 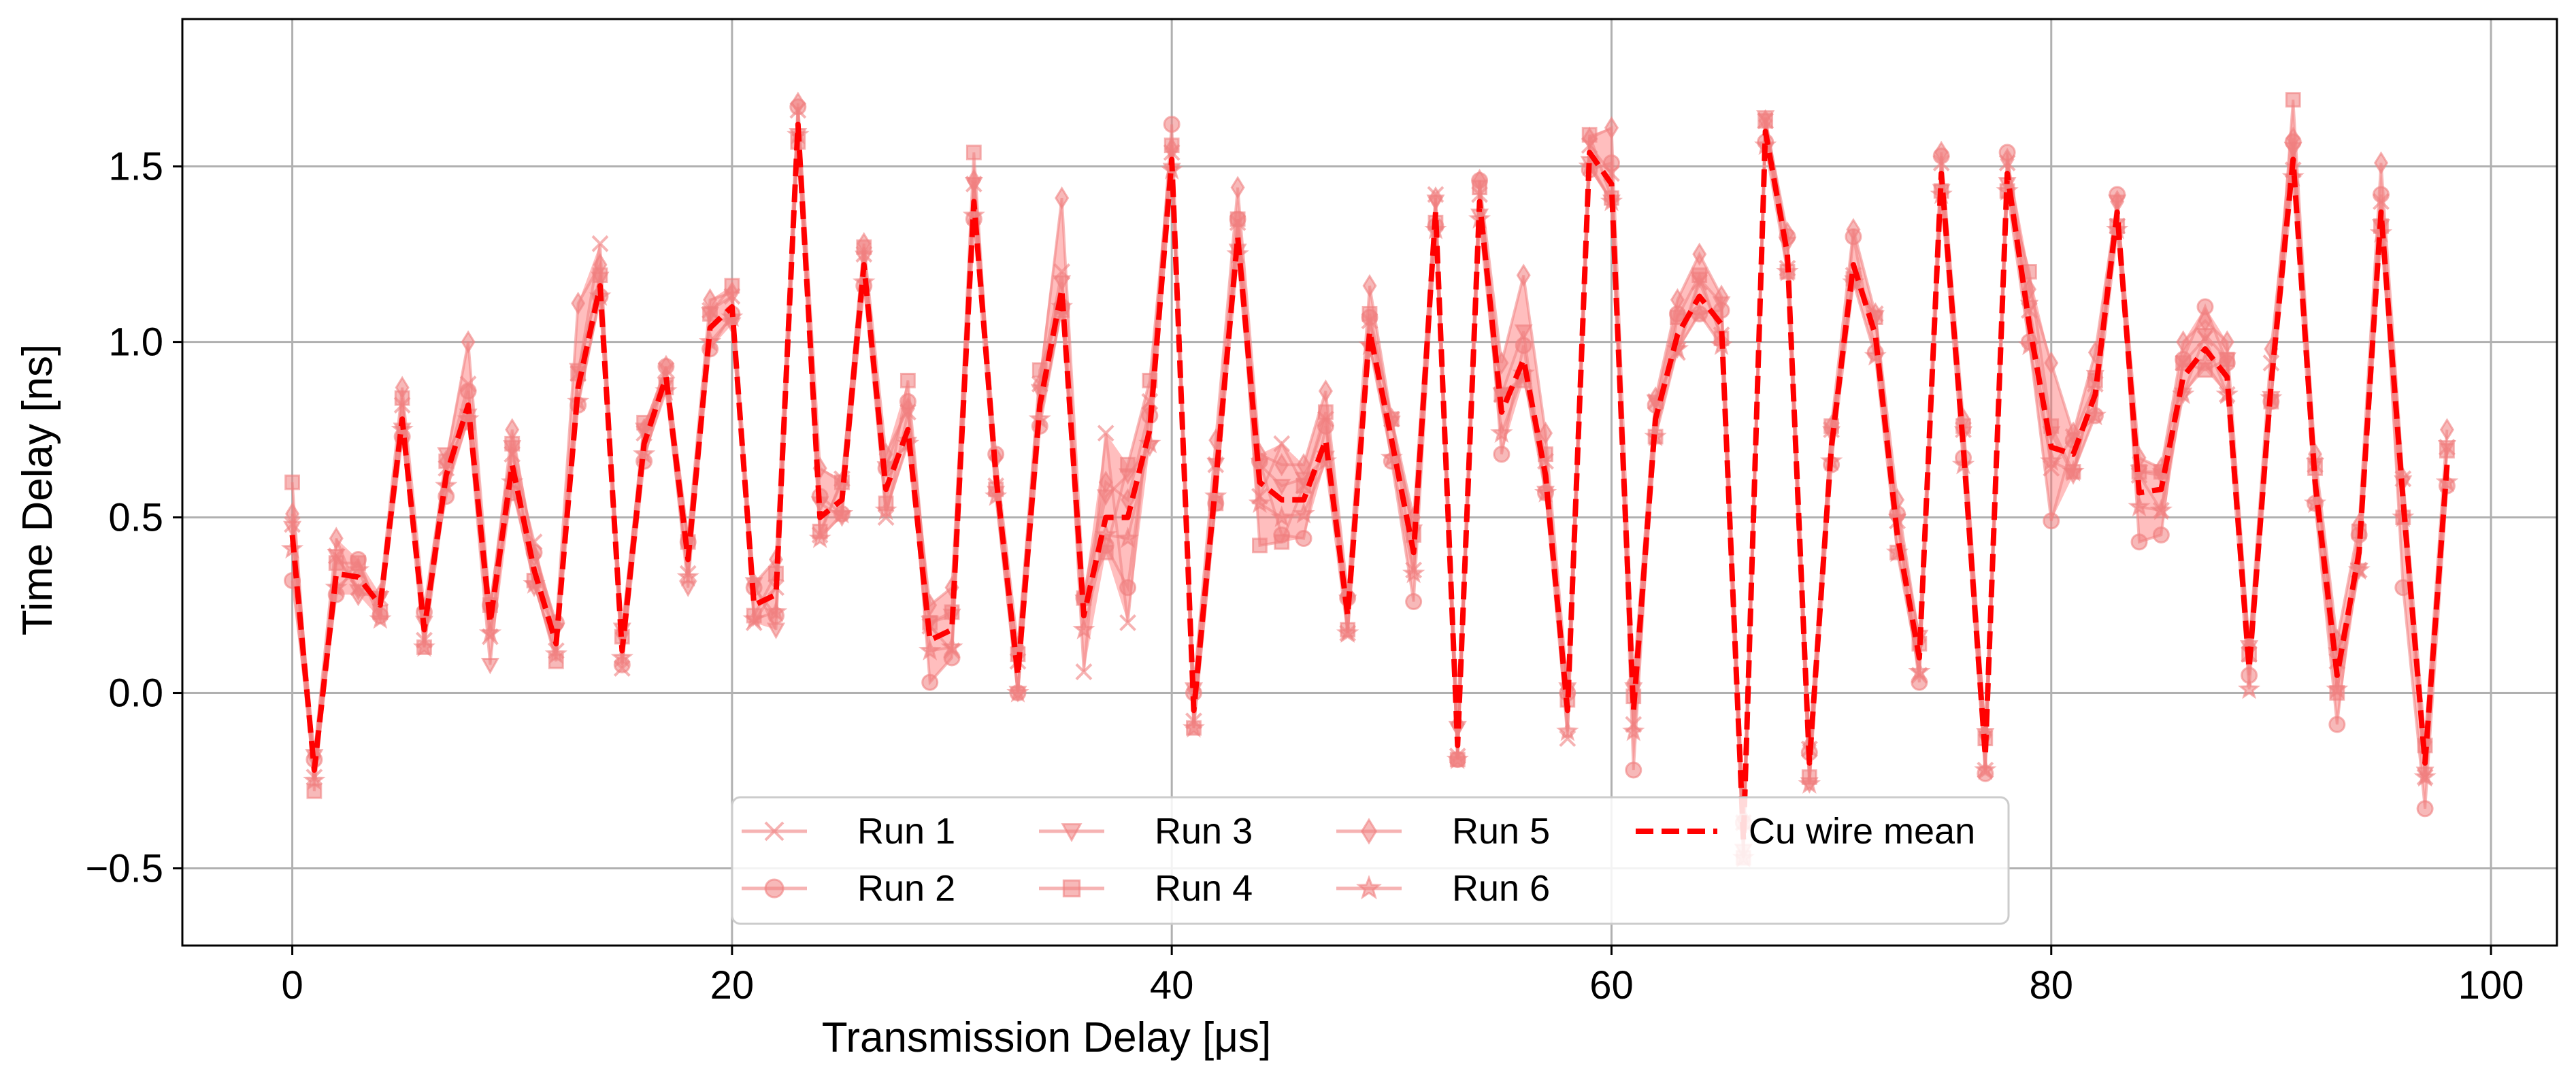 What do you see at coordinates (37, 489) in the screenshot?
I see `y-axis-label: Time Delay [ns]` at bounding box center [37, 489].